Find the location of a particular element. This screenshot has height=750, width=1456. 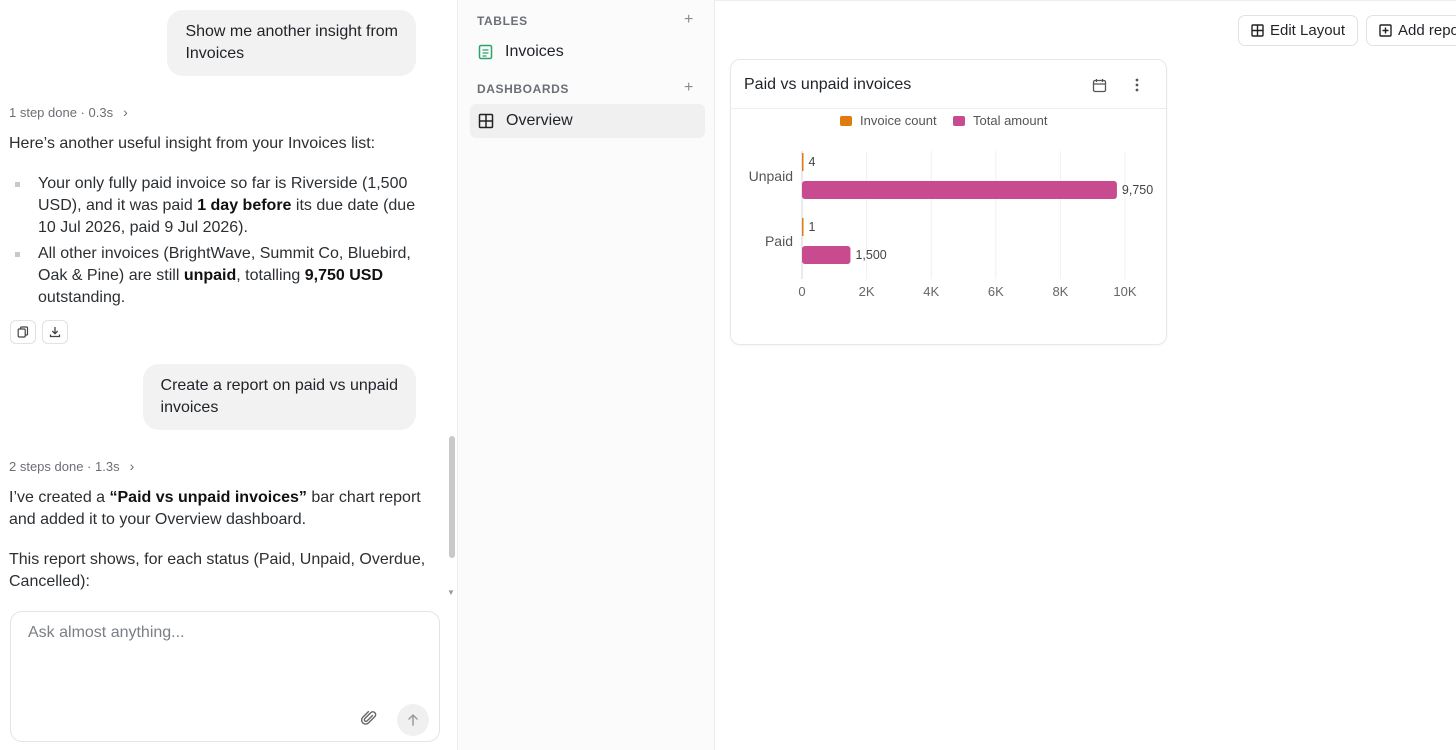

dashboards-section-title: DASHBOARDS is located at coordinates (523, 89).